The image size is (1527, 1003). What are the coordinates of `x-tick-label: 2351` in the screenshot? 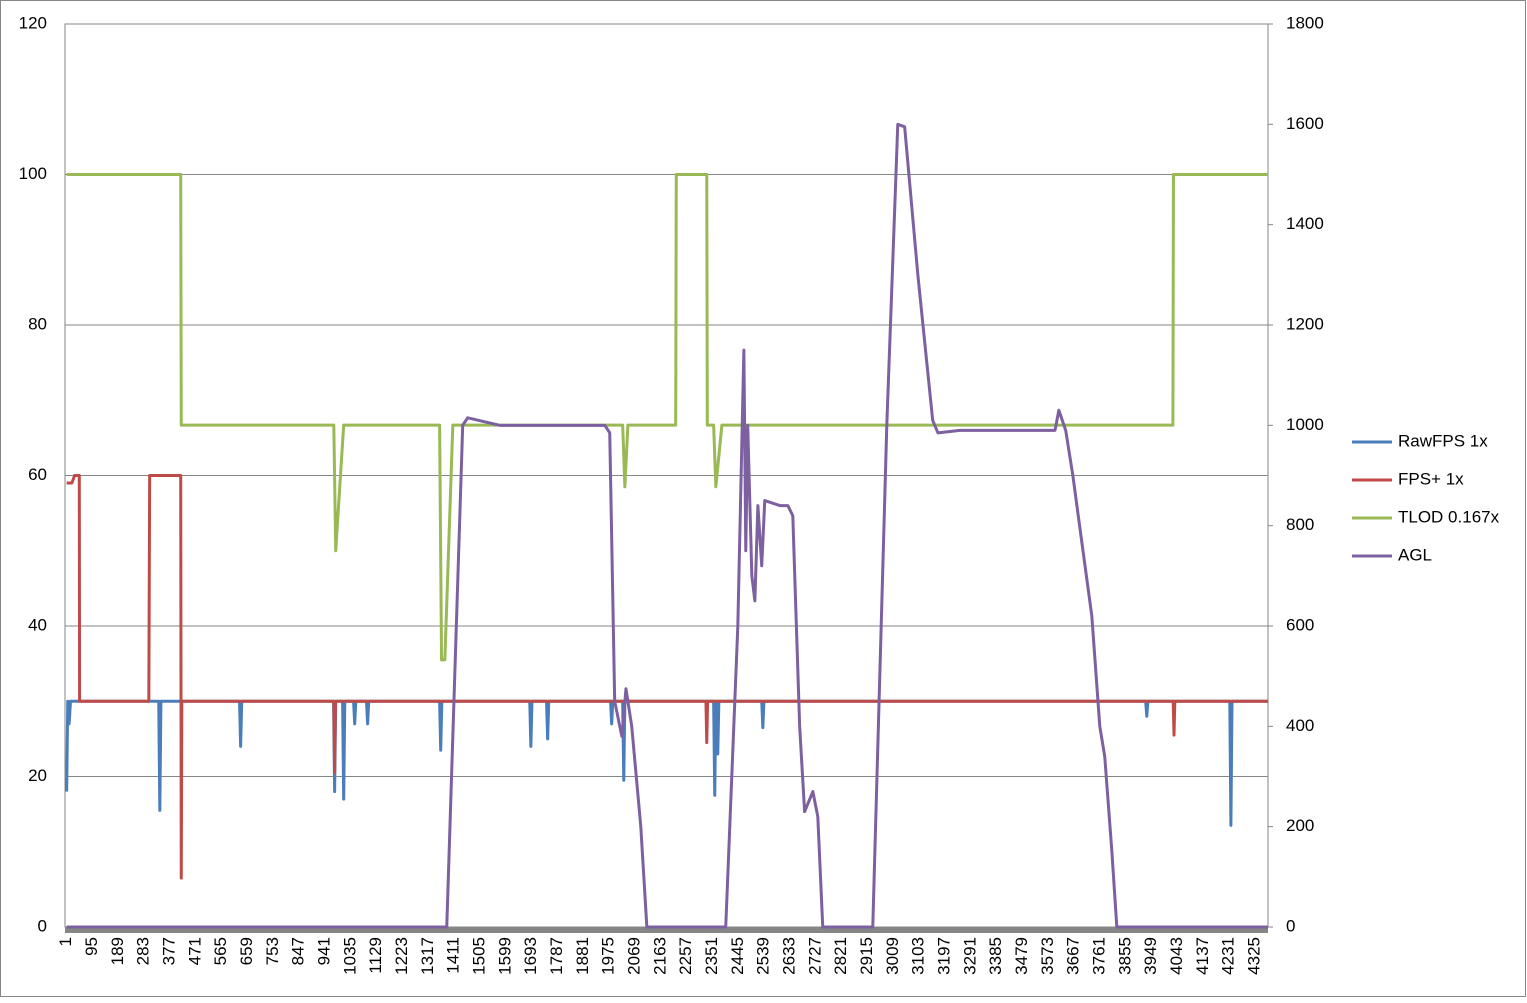 It's located at (711, 956).